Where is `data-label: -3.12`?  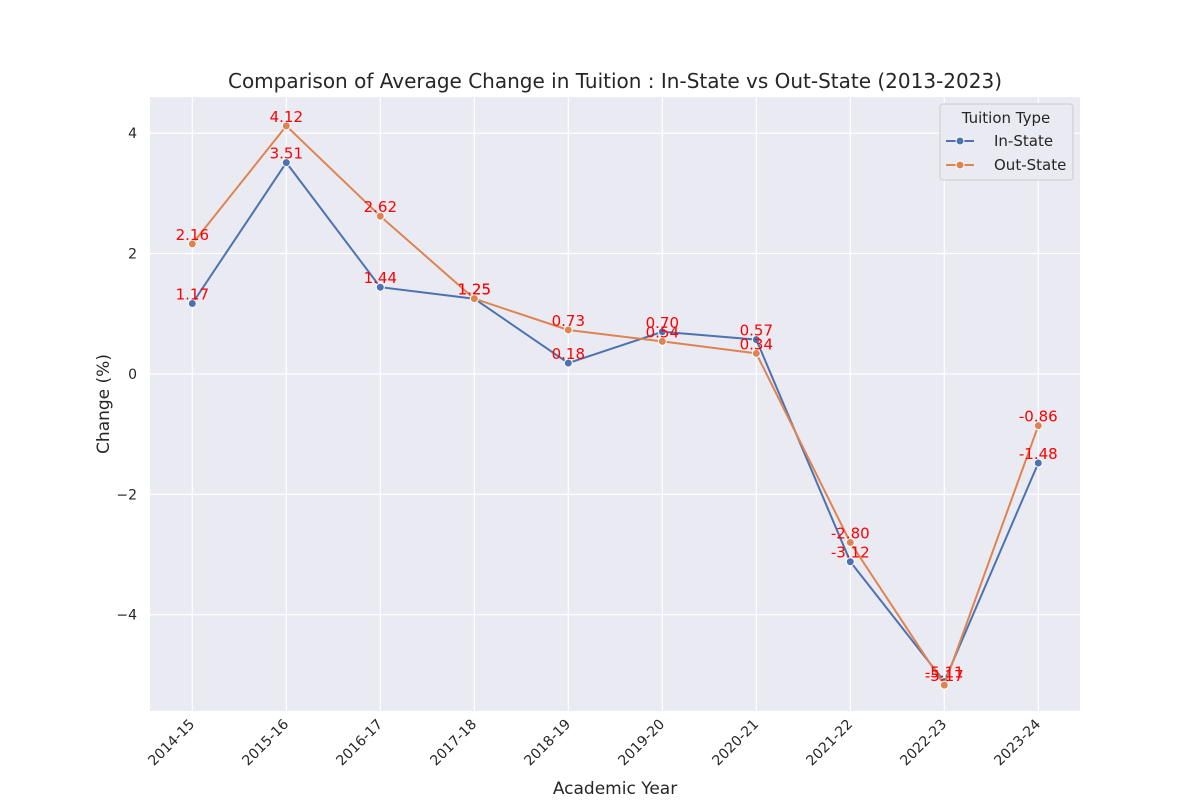 data-label: -3.12 is located at coordinates (850, 553).